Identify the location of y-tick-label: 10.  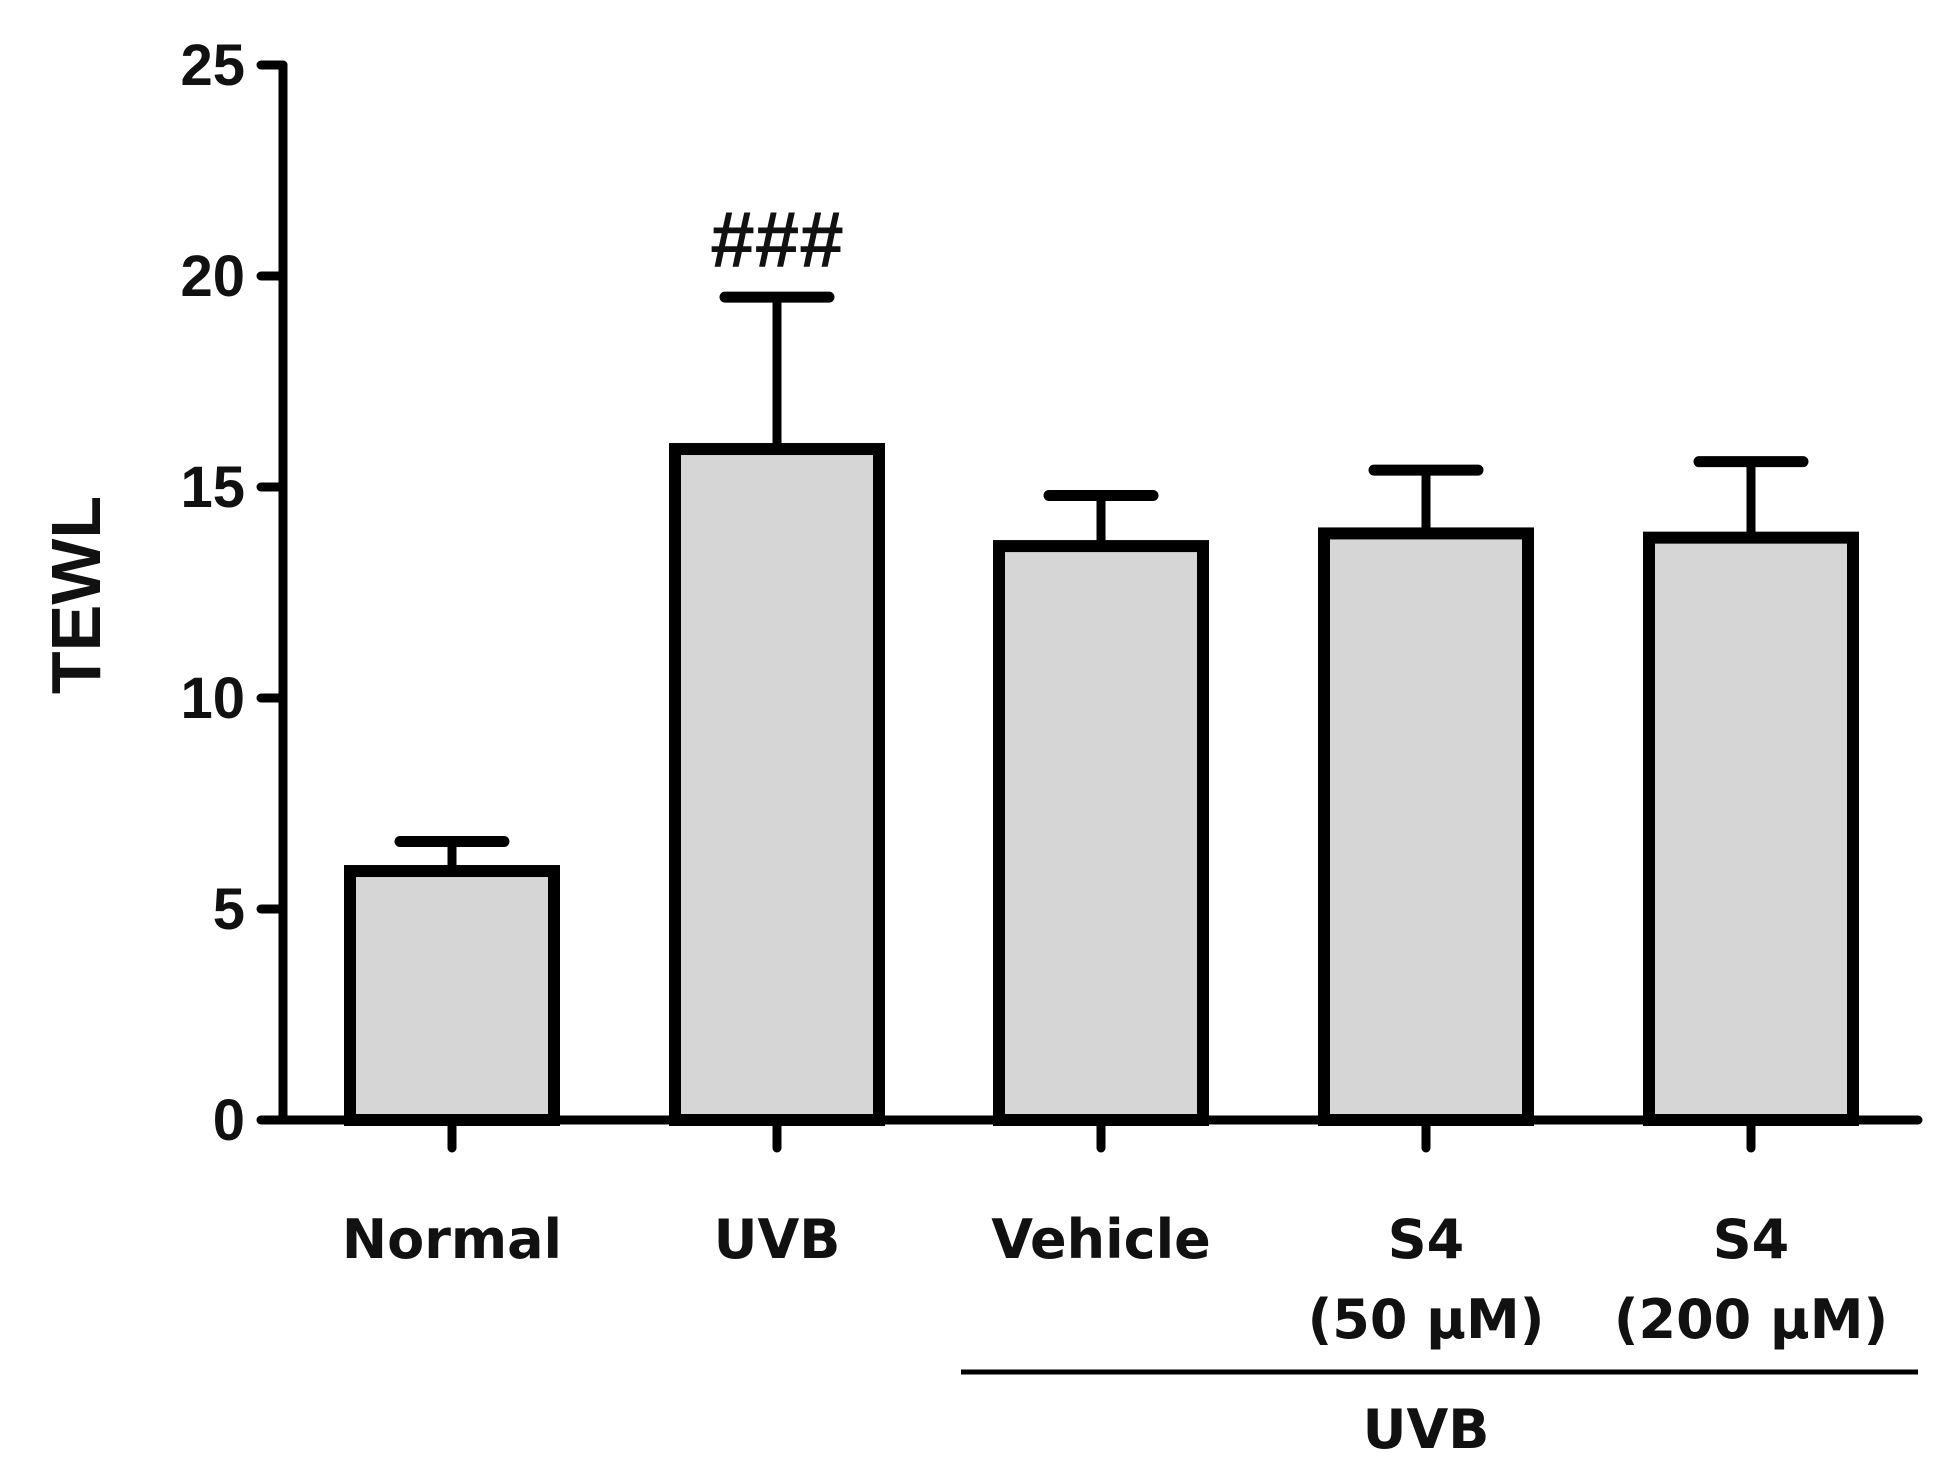
(212, 698).